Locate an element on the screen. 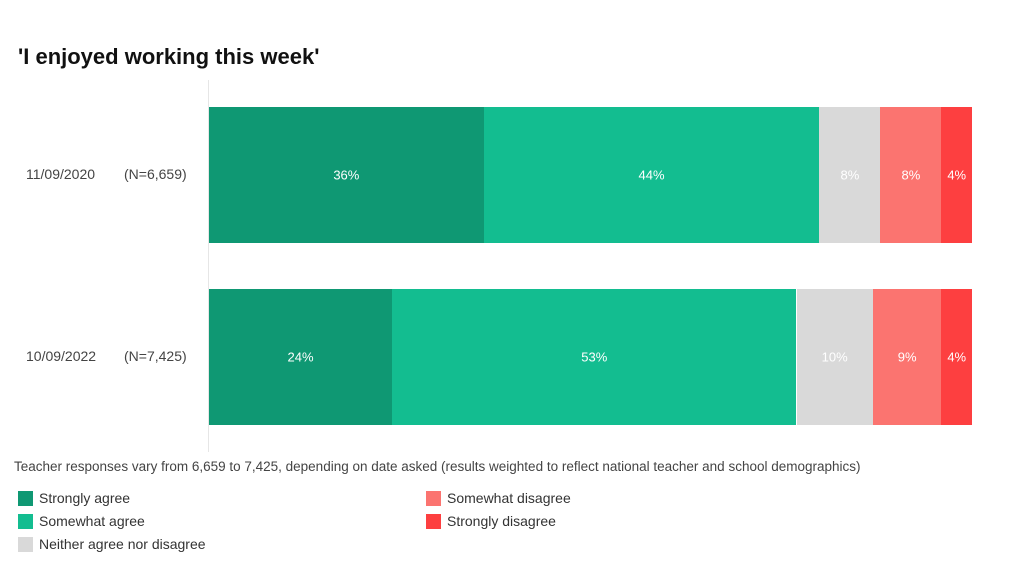 The height and width of the screenshot is (569, 1024). legend-label: Strongly disagree is located at coordinates (501, 521).